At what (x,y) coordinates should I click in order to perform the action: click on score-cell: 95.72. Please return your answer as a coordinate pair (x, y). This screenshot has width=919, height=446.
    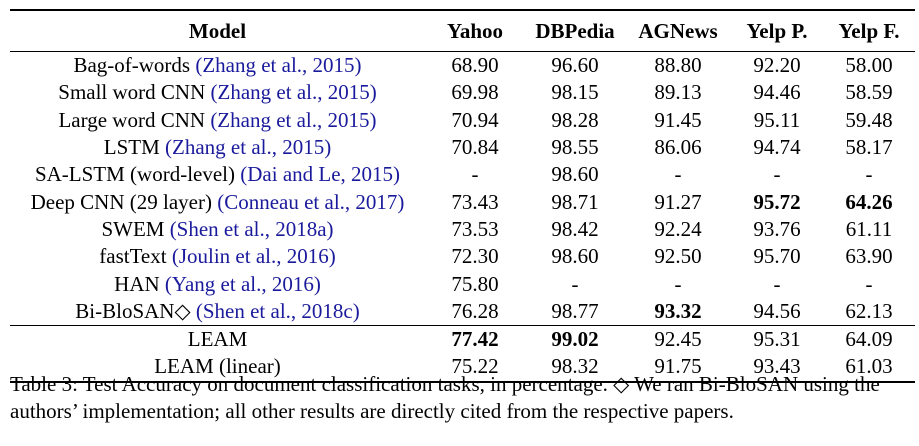
    Looking at the image, I should click on (777, 201).